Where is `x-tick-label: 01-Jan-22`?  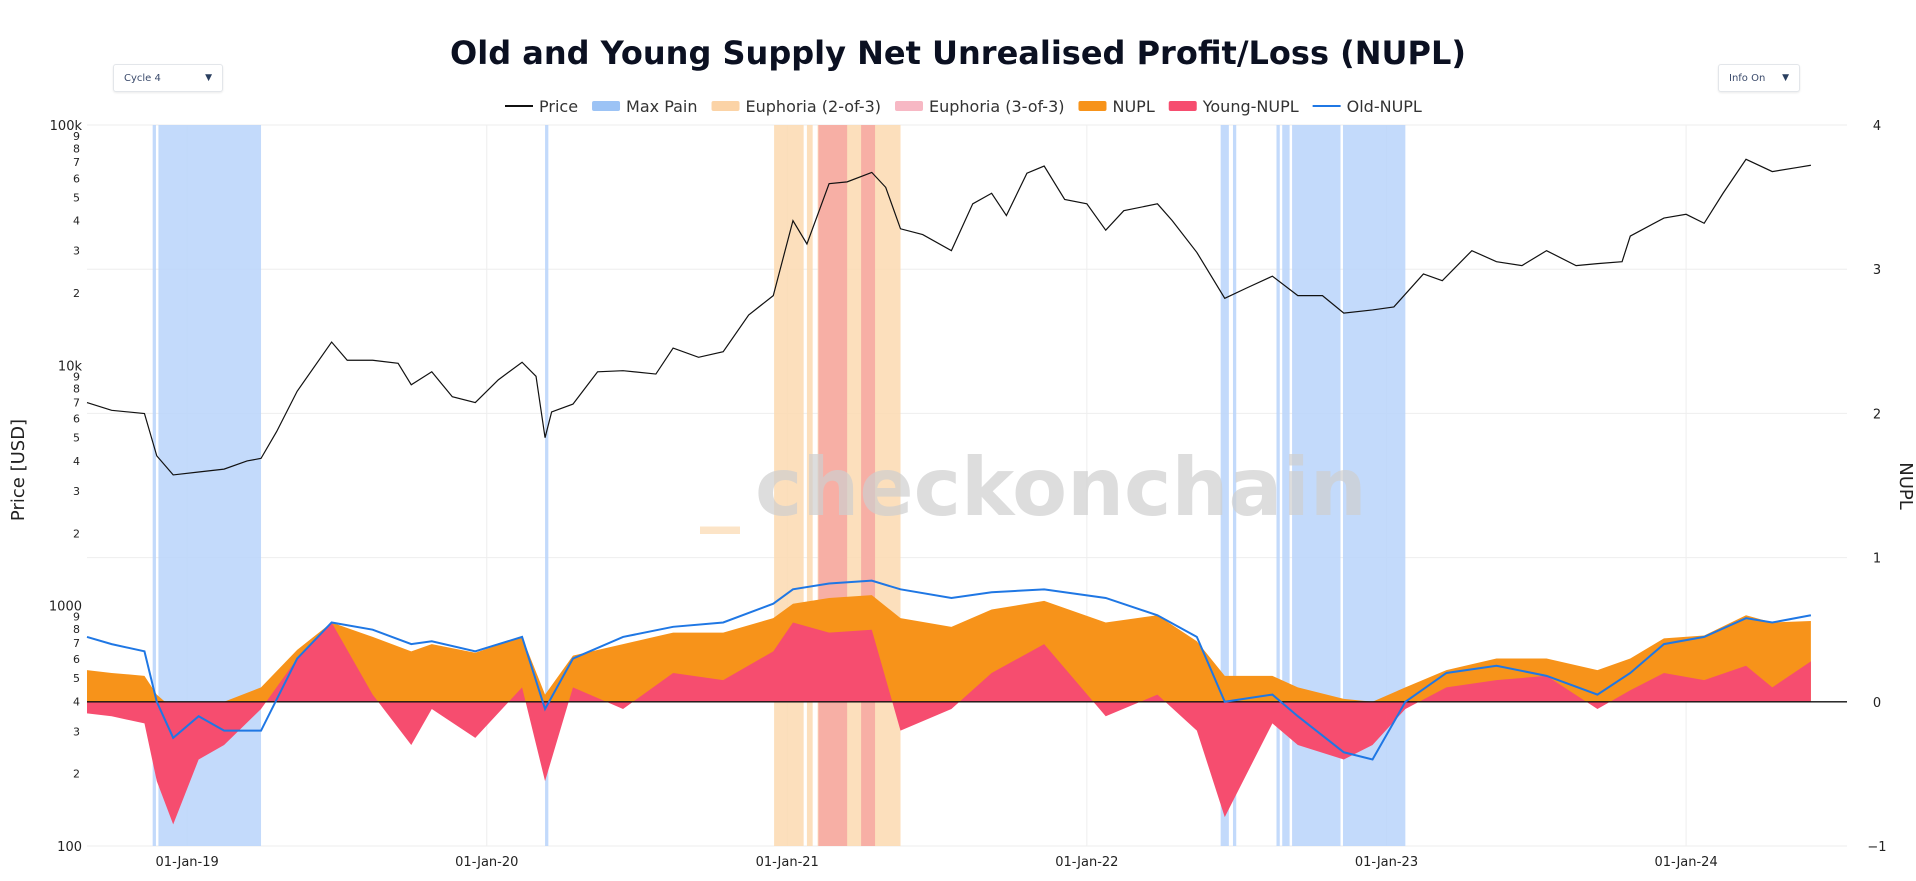 x-tick-label: 01-Jan-22 is located at coordinates (1086, 862).